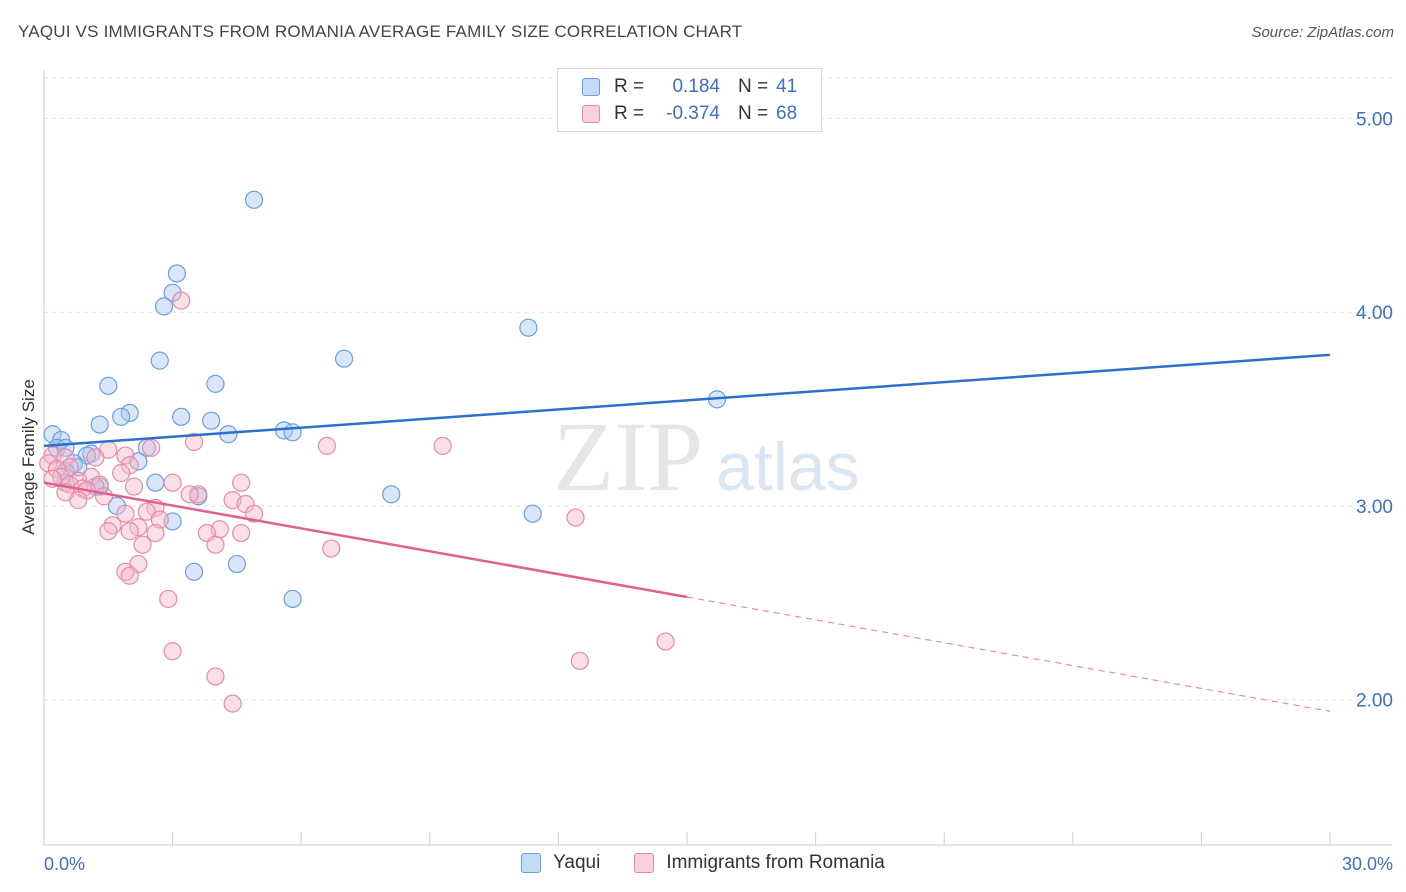  I want to click on correlation-legend: R = 0.184 N = 41 R = -0.374 N = 68, so click(689, 100).